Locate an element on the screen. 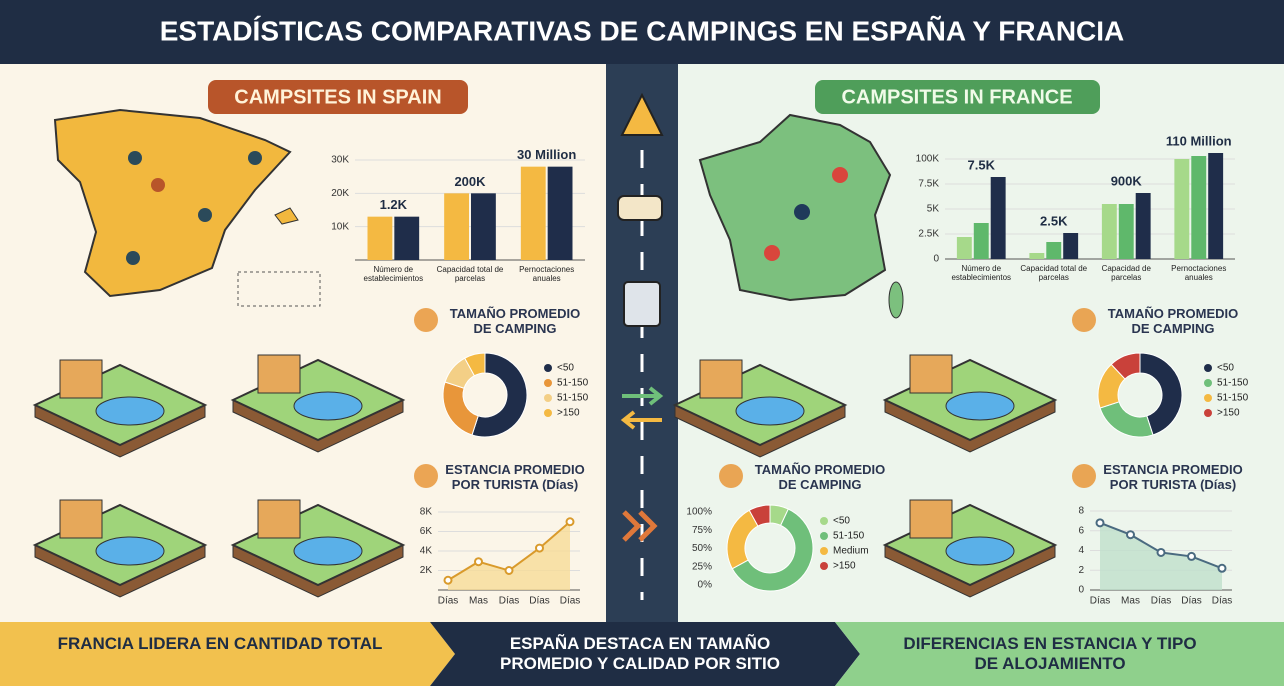  annotation: 1.2K is located at coordinates (394, 204).